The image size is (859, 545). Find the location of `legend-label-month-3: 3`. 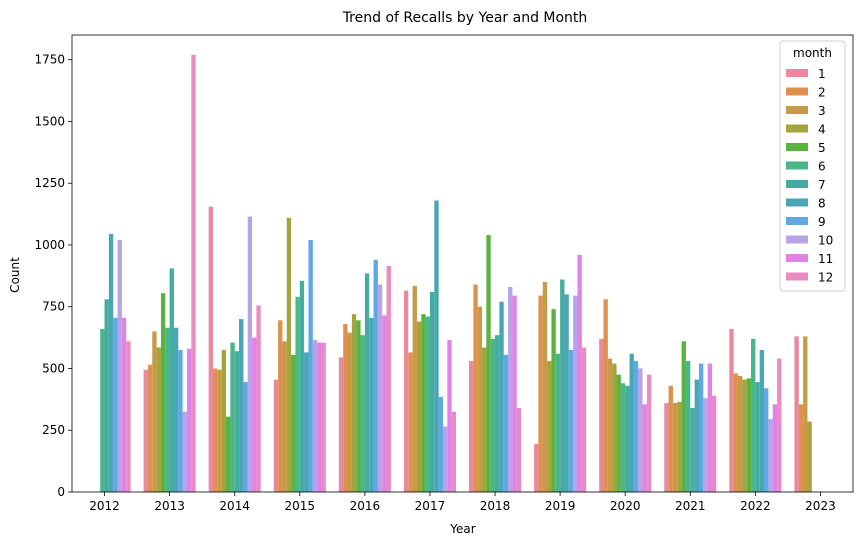

legend-label-month-3: 3 is located at coordinates (822, 111).